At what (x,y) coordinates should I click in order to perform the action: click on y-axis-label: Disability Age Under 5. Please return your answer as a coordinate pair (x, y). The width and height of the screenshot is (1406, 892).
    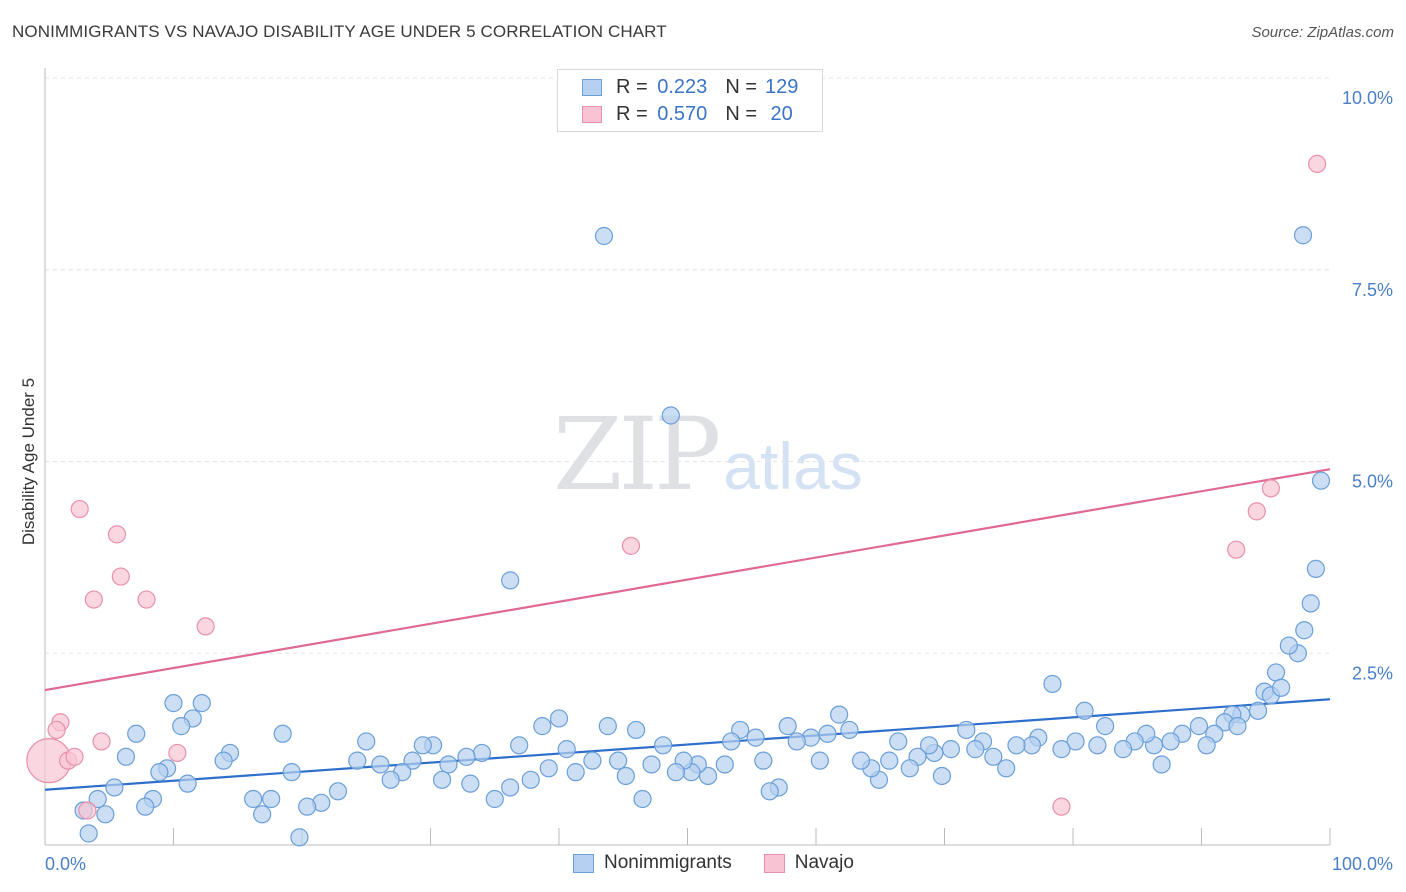
    Looking at the image, I should click on (28, 461).